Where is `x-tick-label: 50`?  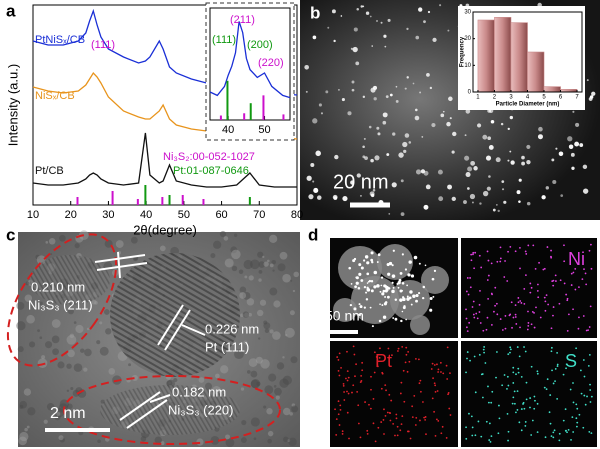 x-tick-label: 50 is located at coordinates (264, 130).